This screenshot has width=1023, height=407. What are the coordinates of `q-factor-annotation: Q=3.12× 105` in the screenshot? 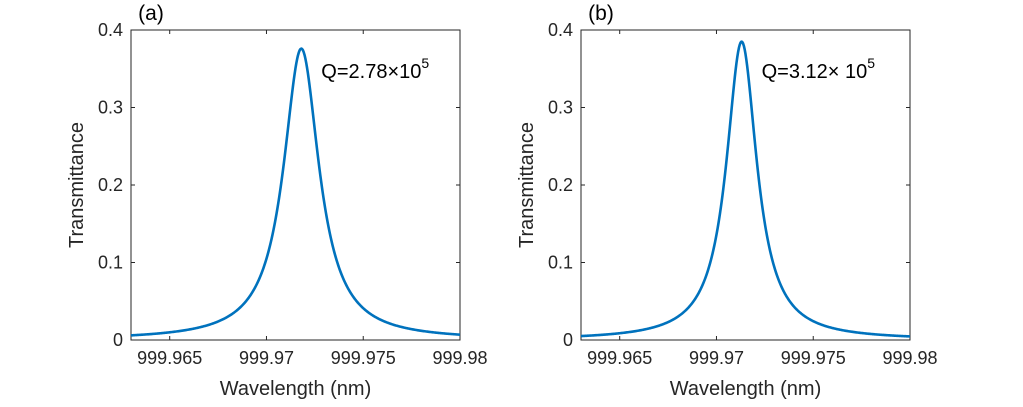 It's located at (819, 69).